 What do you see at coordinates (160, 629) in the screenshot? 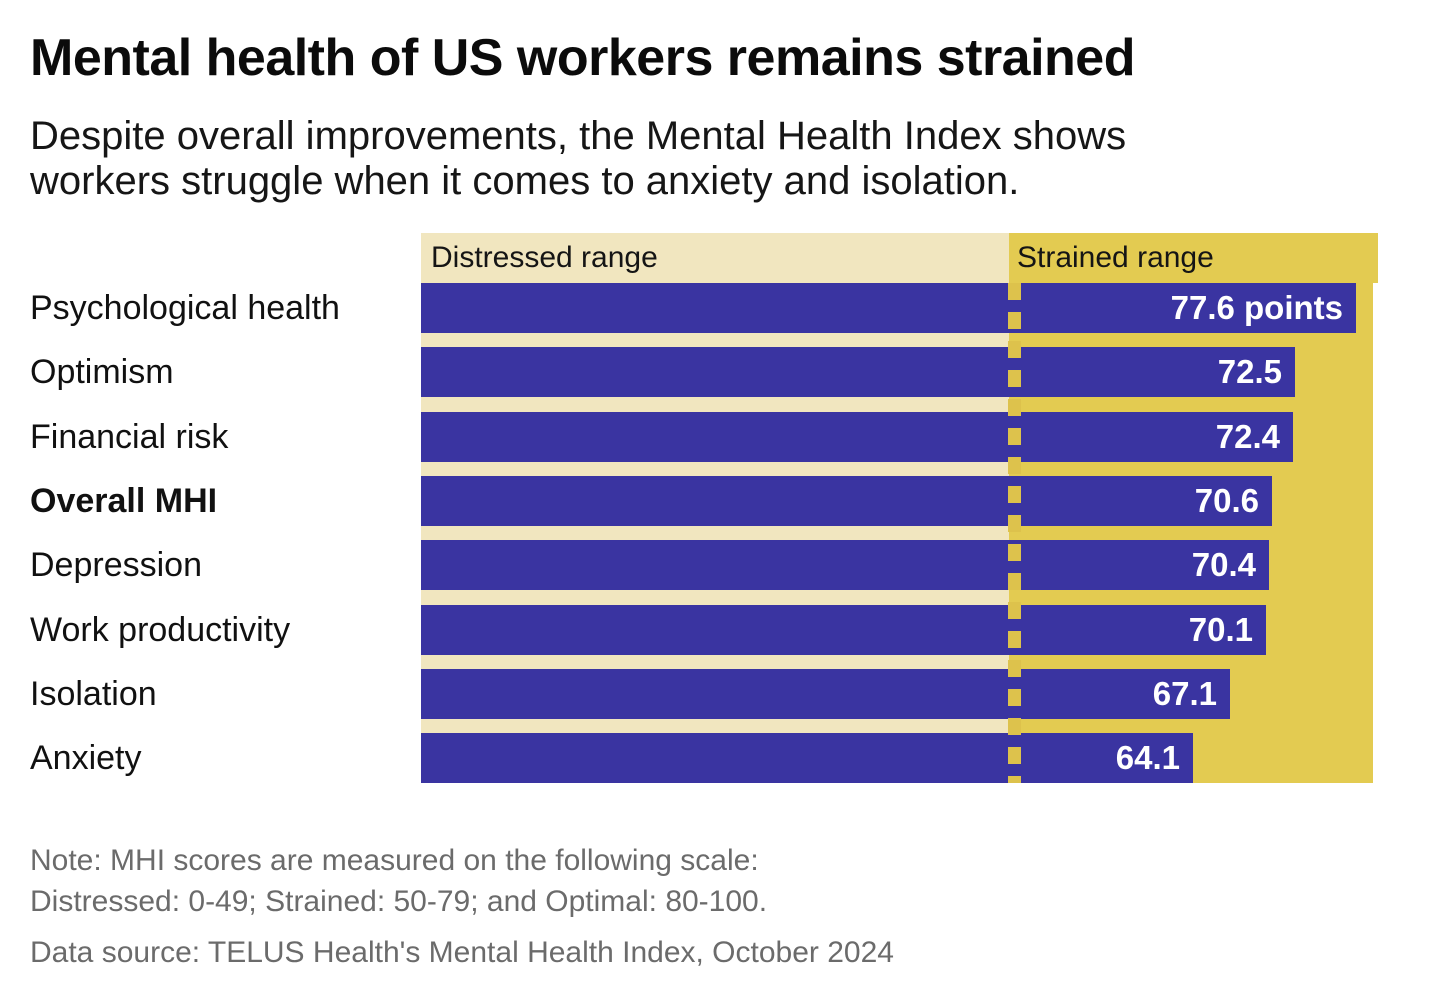
I see `category-label: Work productivity` at bounding box center [160, 629].